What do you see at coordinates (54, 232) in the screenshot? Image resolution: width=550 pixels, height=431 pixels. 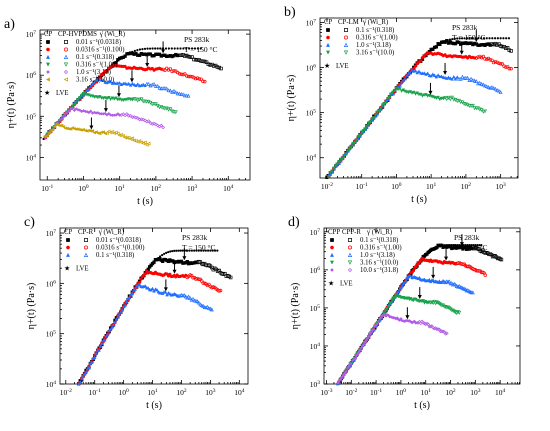 I see `y-tick-exponent: 7` at bounding box center [54, 232].